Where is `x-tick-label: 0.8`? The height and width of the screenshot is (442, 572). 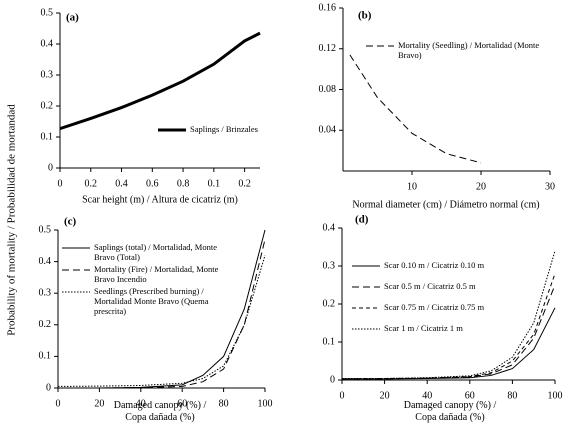
x-tick-label: 0.8 is located at coordinates (183, 183).